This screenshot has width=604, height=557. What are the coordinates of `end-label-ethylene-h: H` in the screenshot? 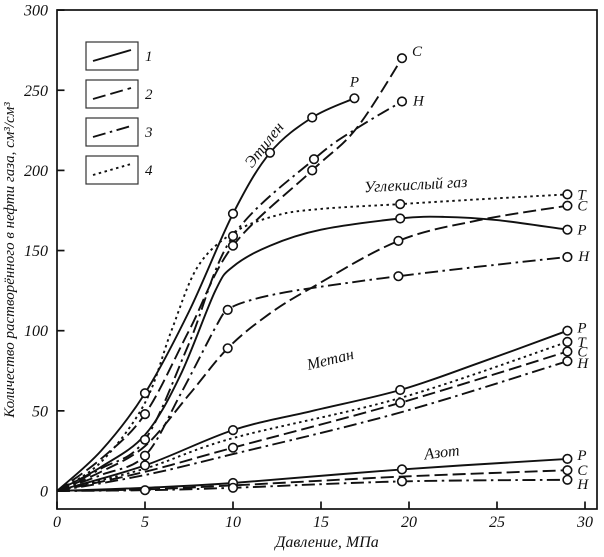 It's located at (418, 101).